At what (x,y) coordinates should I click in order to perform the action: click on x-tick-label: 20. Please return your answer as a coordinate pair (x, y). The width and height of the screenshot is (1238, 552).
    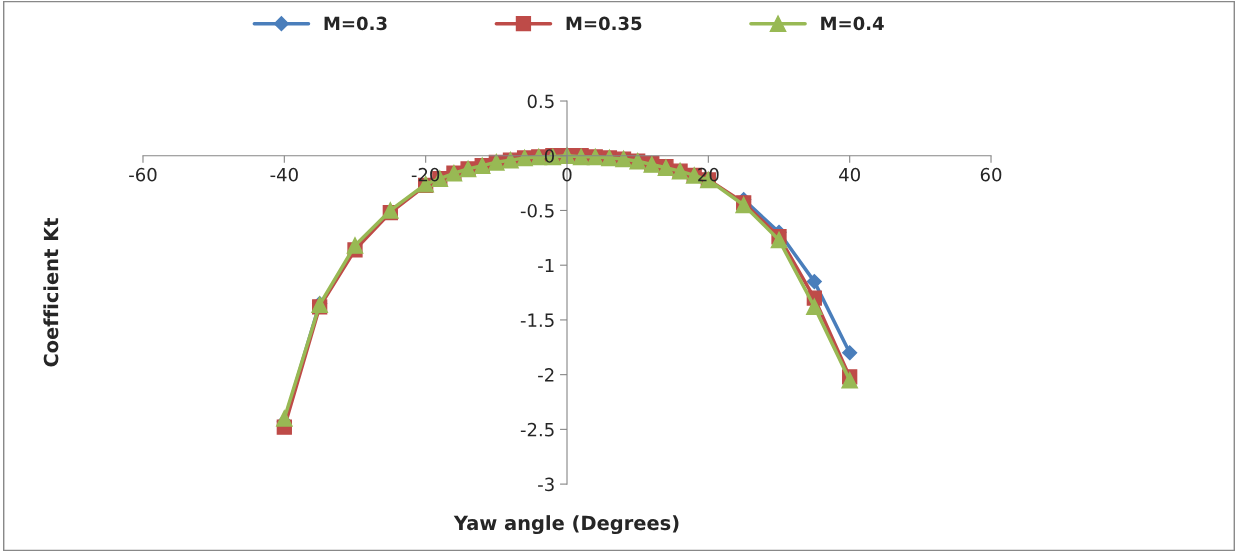
    Looking at the image, I should click on (708, 174).